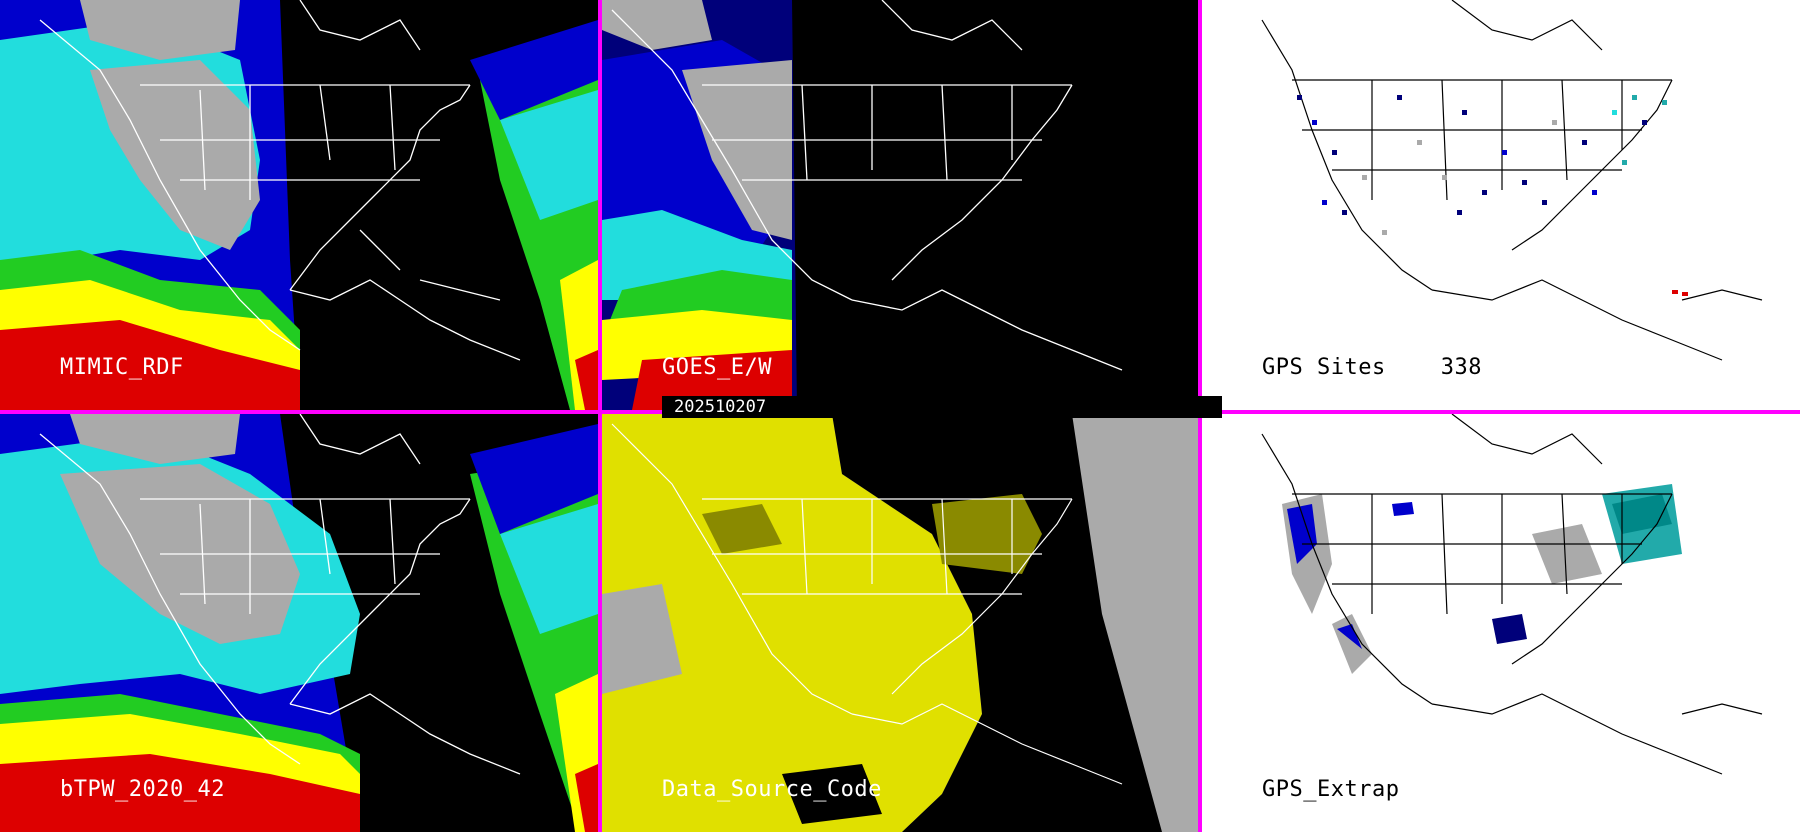  I want to click on gps-sites-label-group: GPS Sites 338, so click(1372, 367).